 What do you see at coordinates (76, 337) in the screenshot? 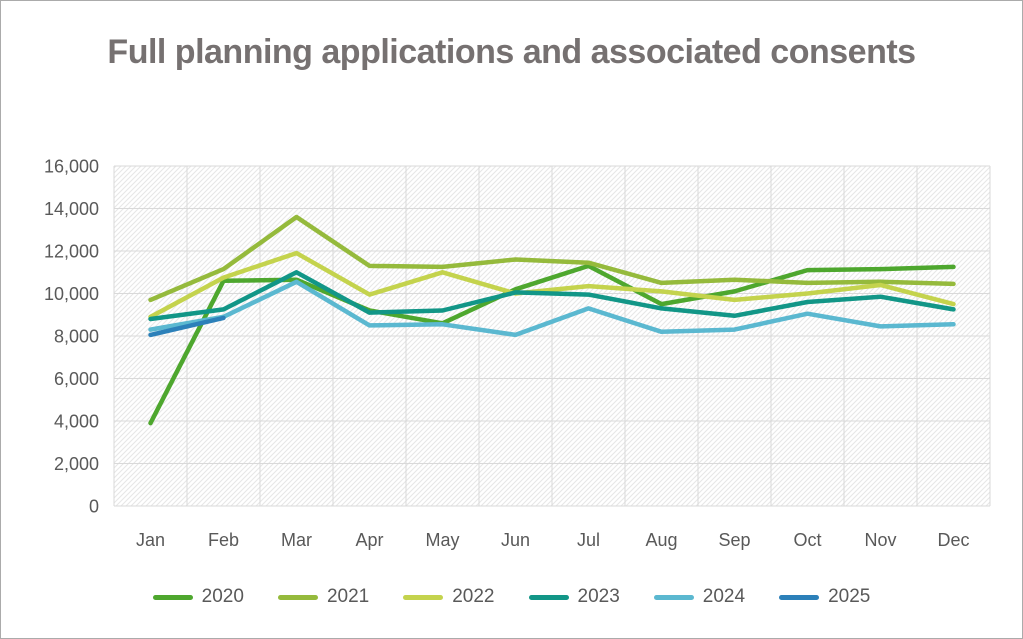
I see `y-tick-label: 8,000` at bounding box center [76, 337].